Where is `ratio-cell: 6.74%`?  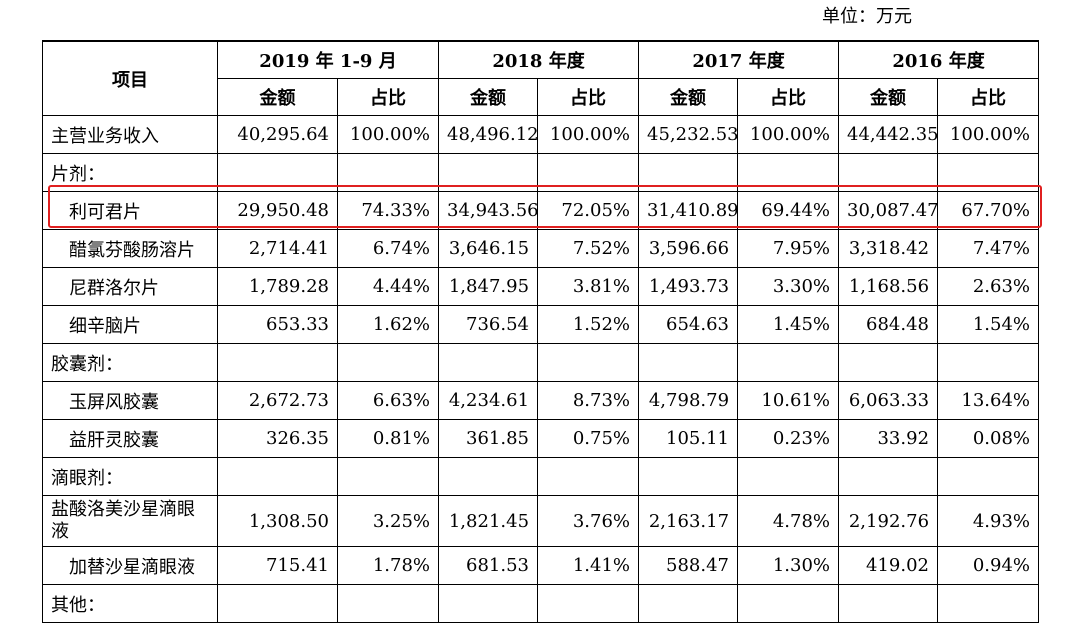 ratio-cell: 6.74% is located at coordinates (388, 248).